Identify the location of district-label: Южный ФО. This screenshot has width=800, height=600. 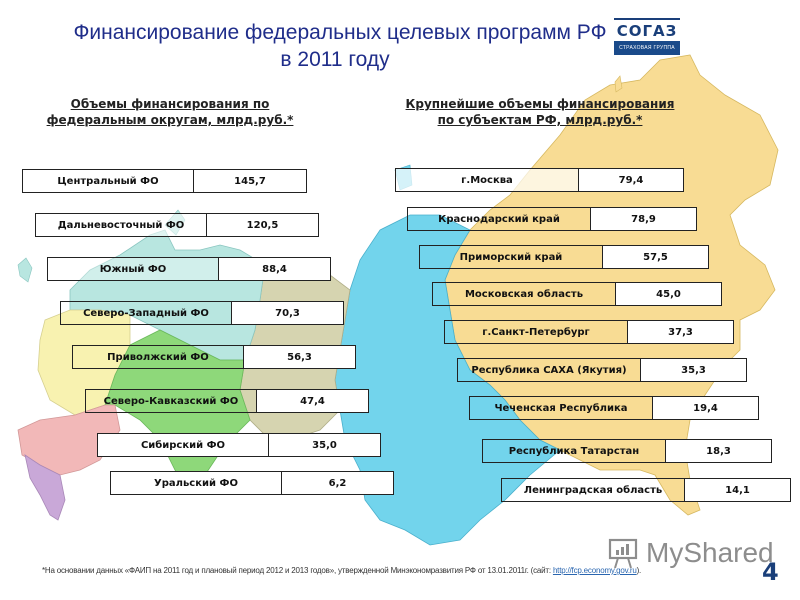
(133, 269).